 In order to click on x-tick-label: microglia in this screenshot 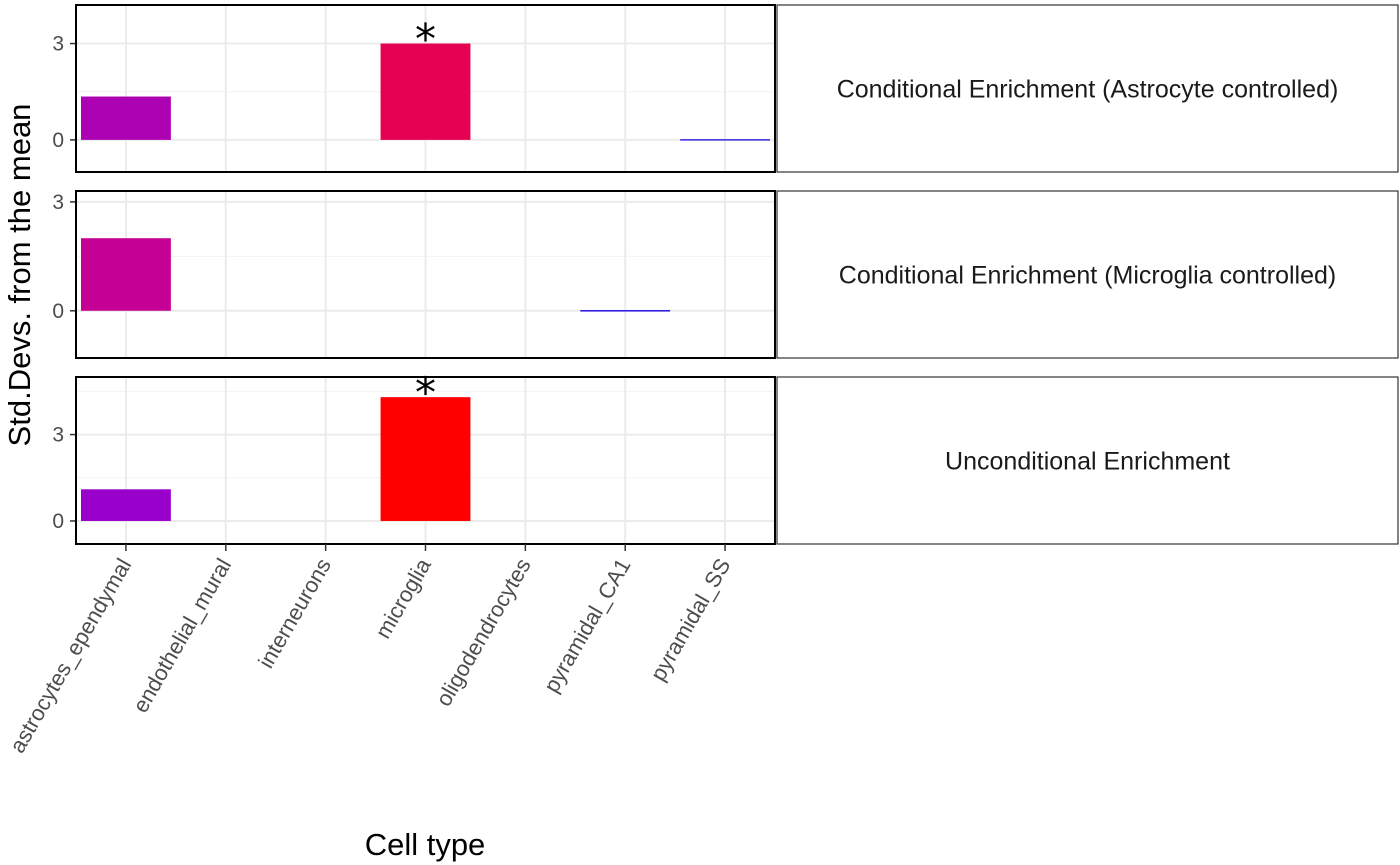, I will do `click(403, 597)`.